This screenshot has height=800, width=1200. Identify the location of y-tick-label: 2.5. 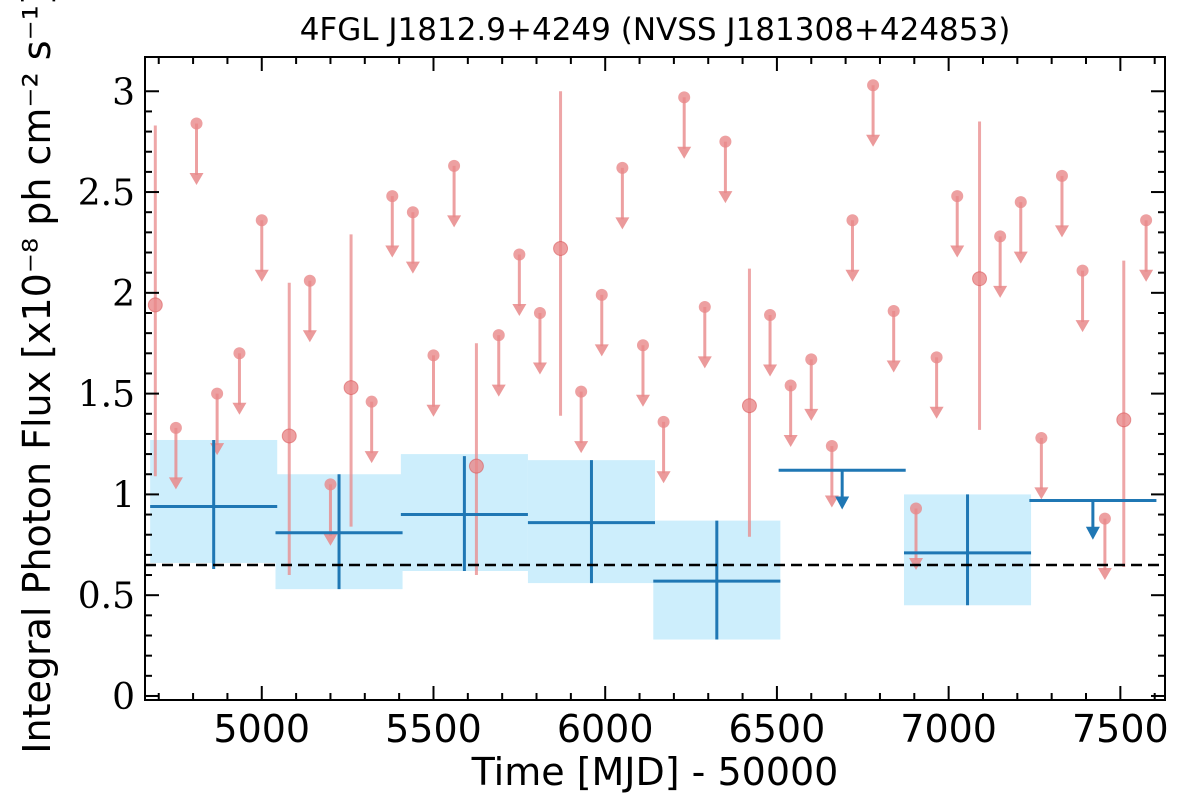
(106, 193).